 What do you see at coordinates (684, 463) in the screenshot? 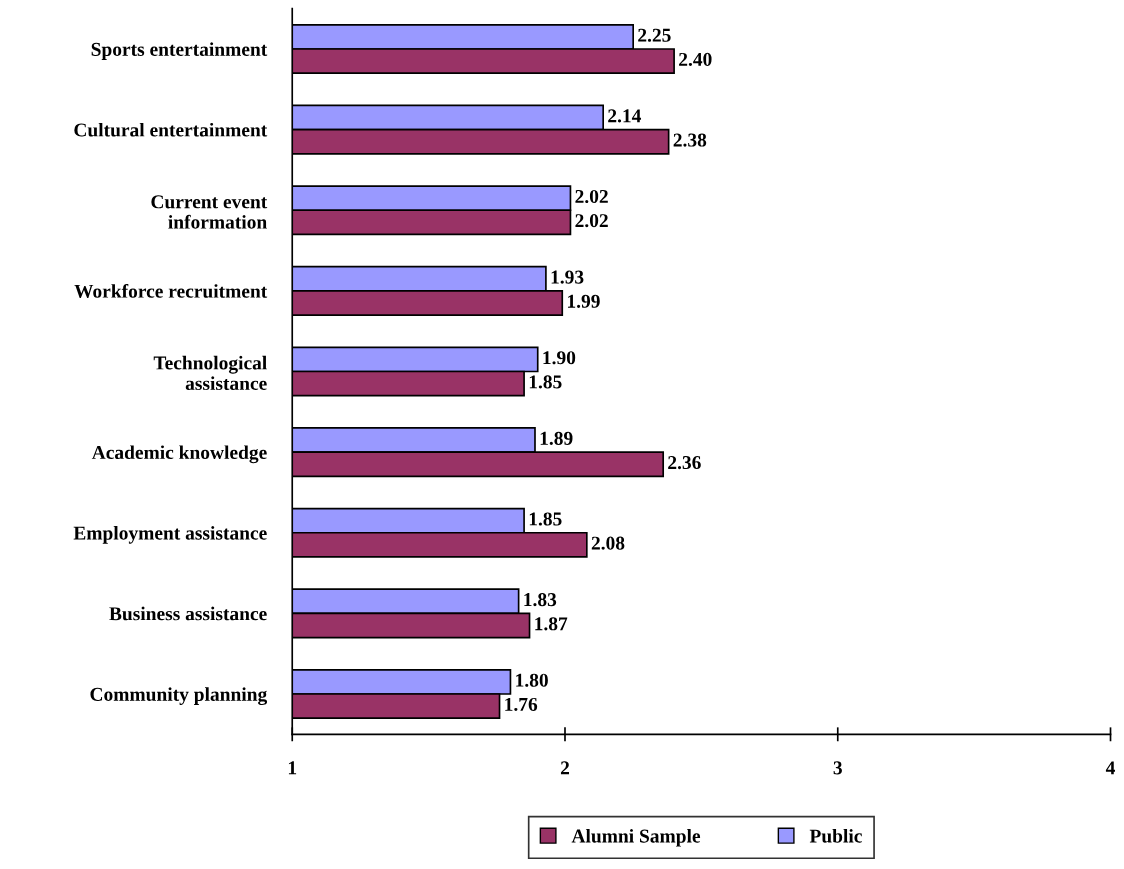
I see `data-label: 2.36` at bounding box center [684, 463].